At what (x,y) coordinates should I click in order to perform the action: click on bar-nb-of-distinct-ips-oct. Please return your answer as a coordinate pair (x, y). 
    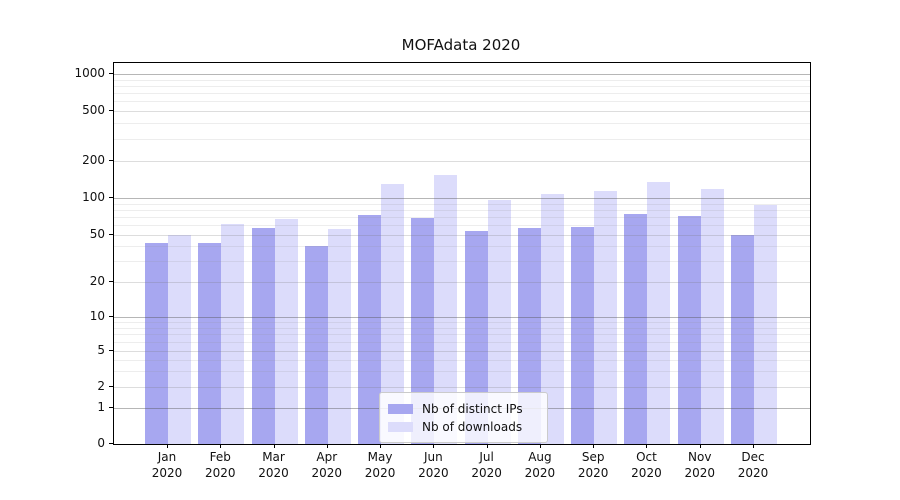
    Looking at the image, I should click on (636, 329).